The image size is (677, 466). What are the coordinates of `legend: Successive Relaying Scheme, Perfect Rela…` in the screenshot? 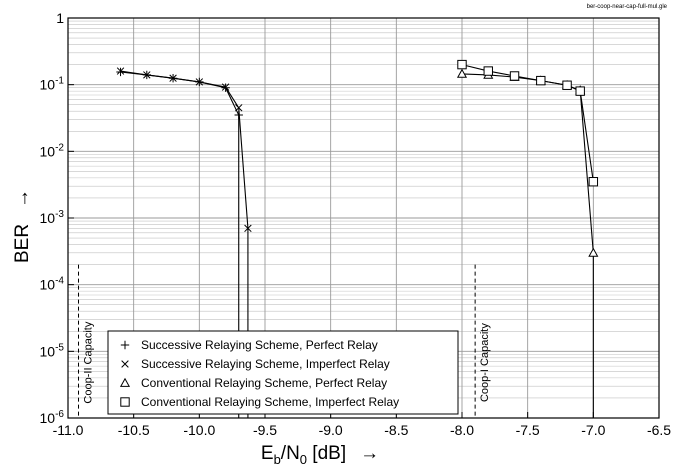 It's located at (283, 372).